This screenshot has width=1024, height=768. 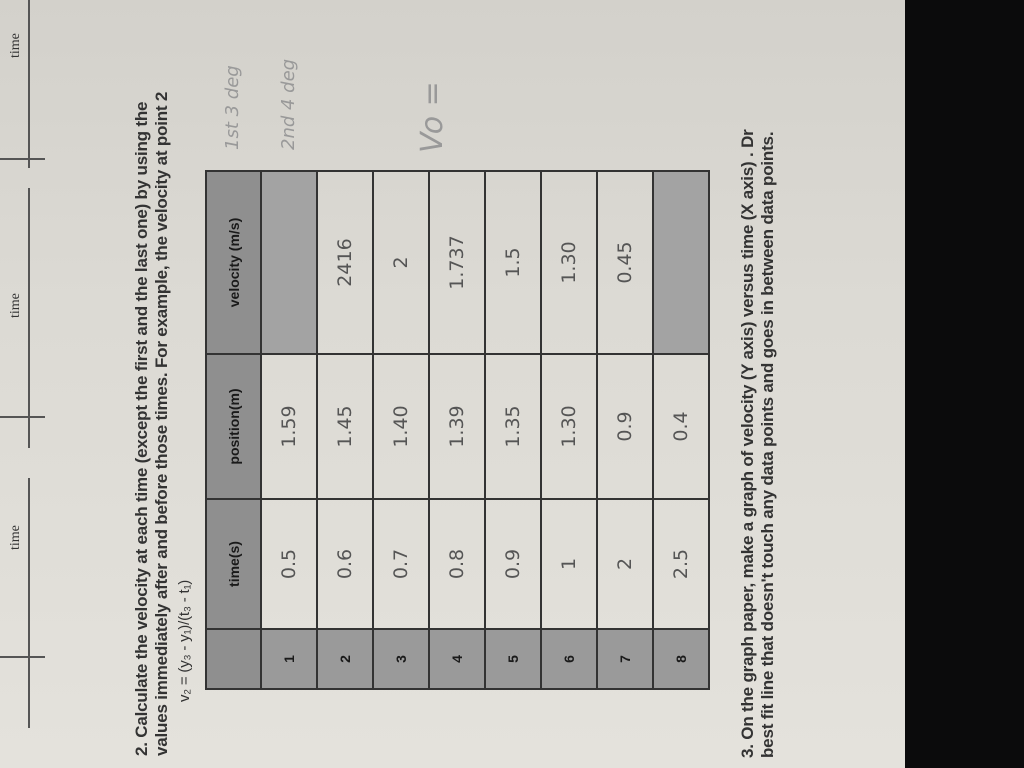 What do you see at coordinates (401, 659) in the screenshot?
I see `row-number: 3` at bounding box center [401, 659].